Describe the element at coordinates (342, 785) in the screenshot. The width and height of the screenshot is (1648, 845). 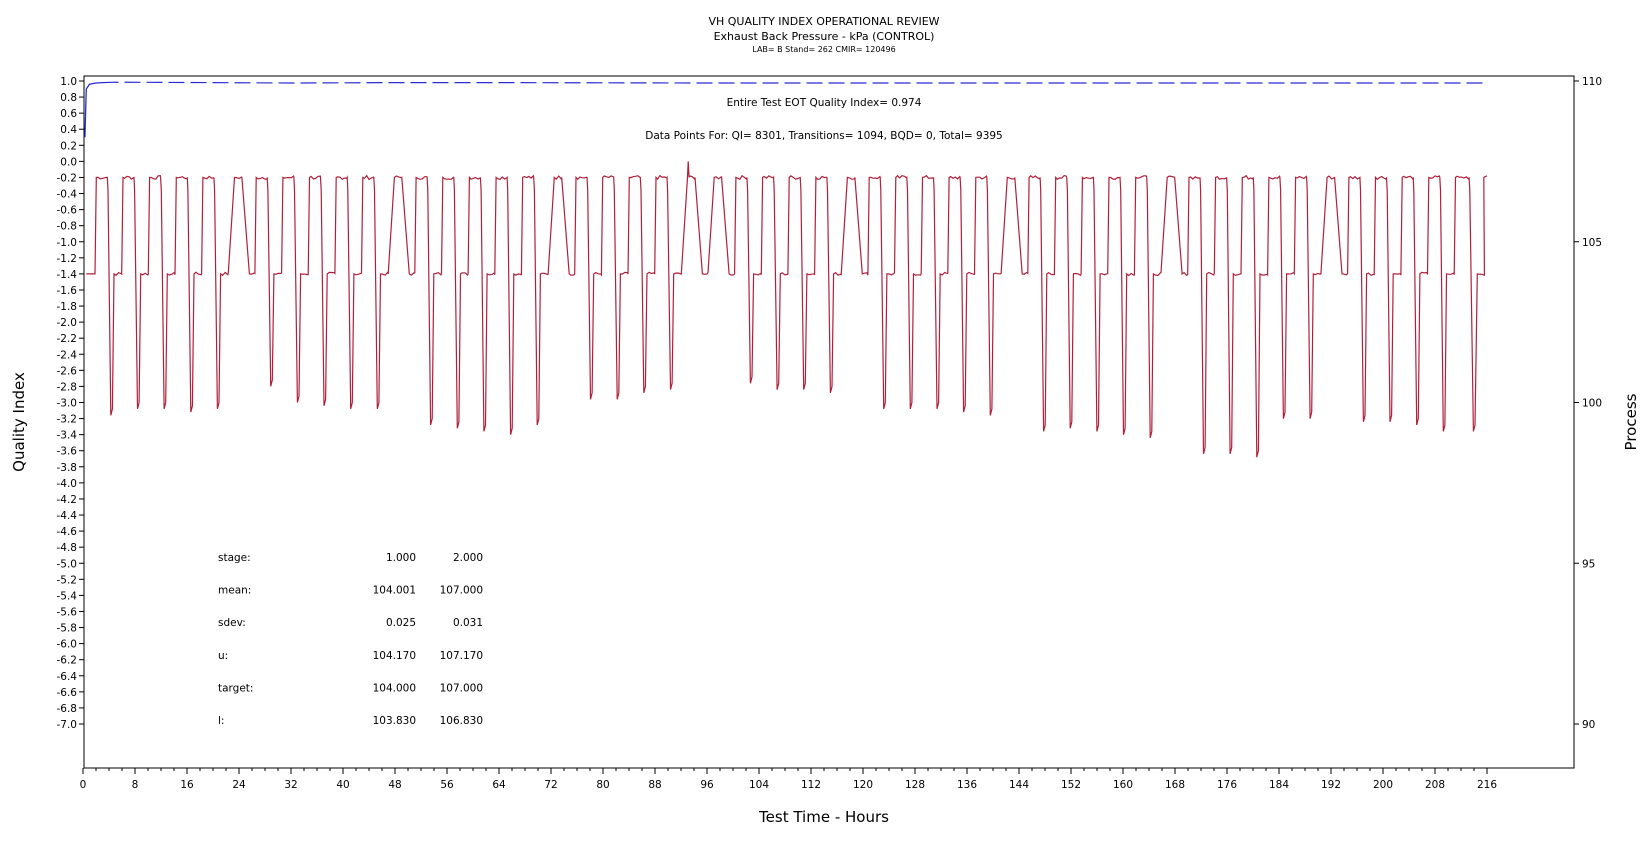
I see `x-tick-label: 40` at that location.